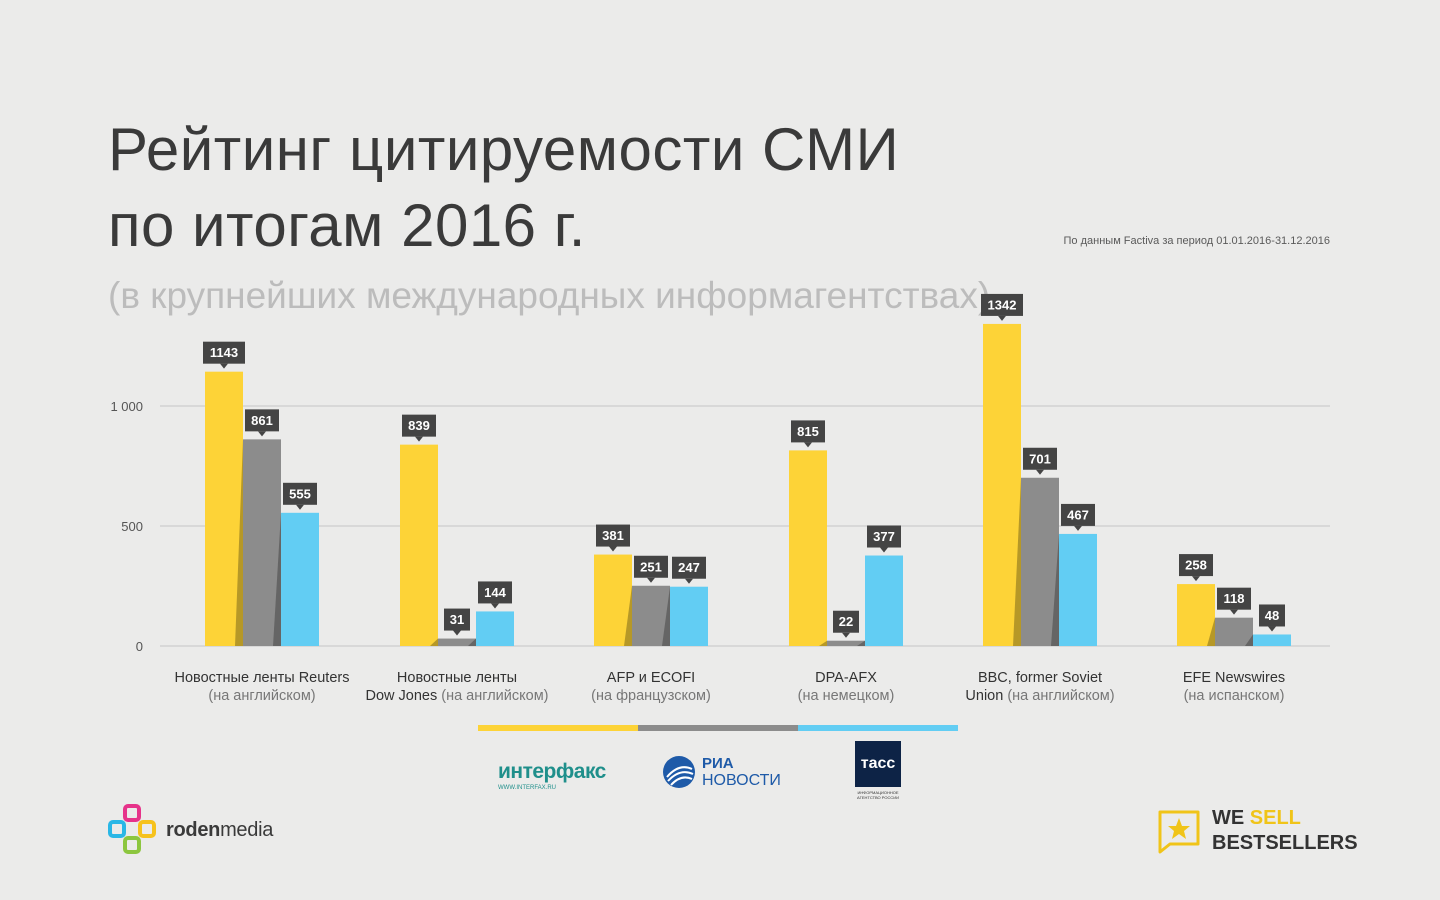  I want to click on ria-novosti-logo: РИА НОВОСТИ, so click(721, 772).